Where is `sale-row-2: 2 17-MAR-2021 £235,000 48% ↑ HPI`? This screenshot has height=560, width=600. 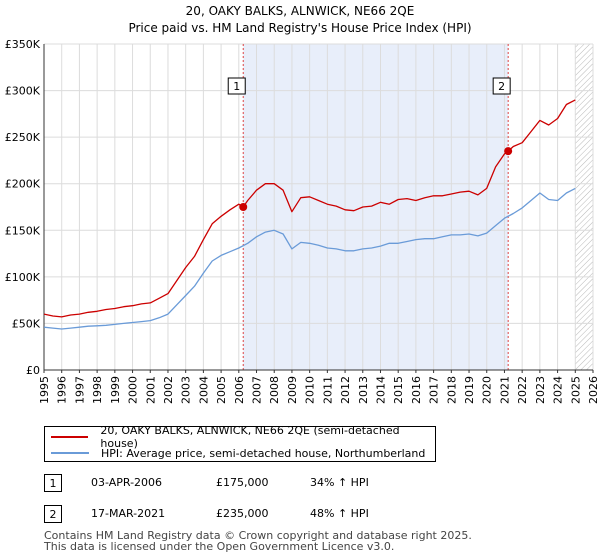
sale-row-2: 2 17-MAR-2021 £235,000 48% ↑ HPI is located at coordinates (254, 516).